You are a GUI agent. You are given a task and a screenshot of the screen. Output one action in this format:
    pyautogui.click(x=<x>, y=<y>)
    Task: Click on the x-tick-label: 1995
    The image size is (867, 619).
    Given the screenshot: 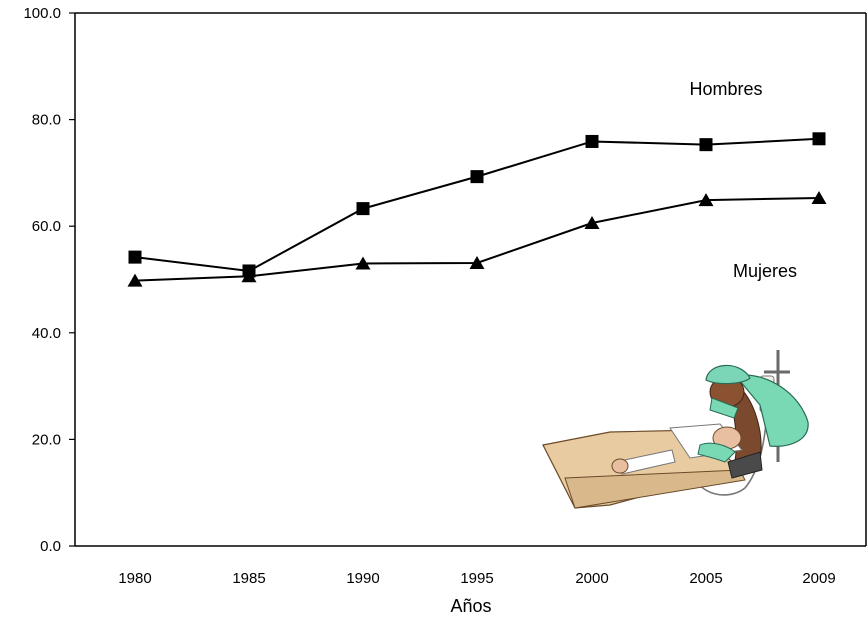 What is the action you would take?
    pyautogui.click(x=476, y=578)
    